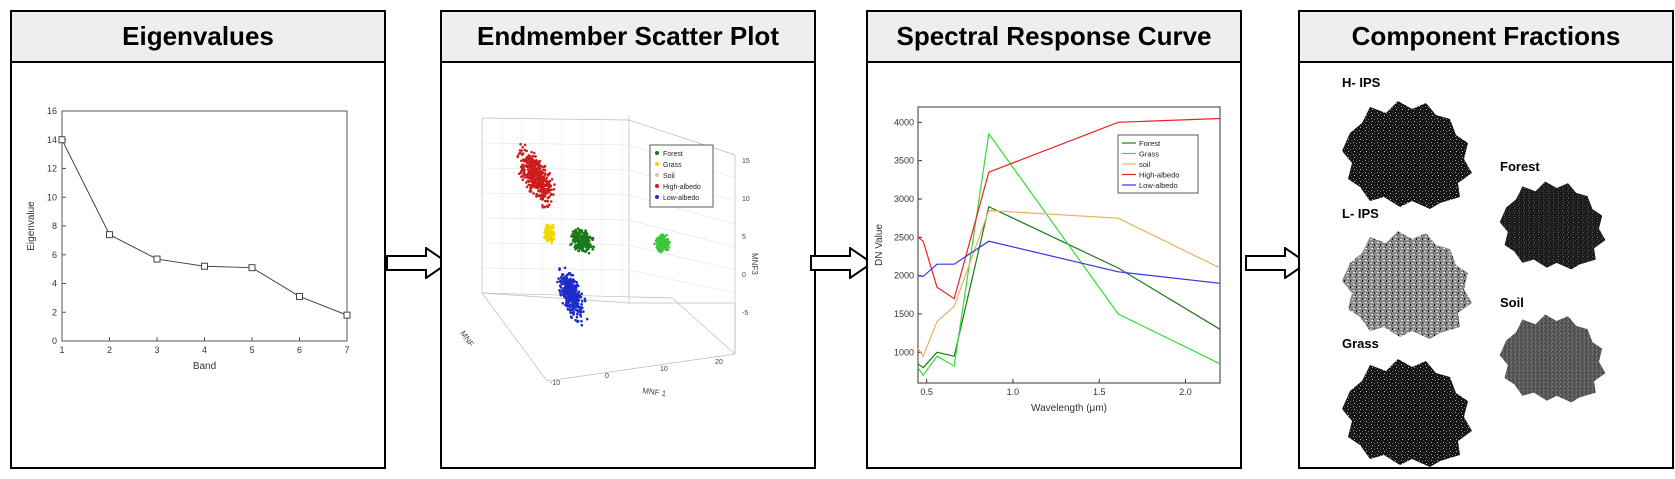  What do you see at coordinates (1407, 282) in the screenshot?
I see `map-l-ips` at bounding box center [1407, 282].